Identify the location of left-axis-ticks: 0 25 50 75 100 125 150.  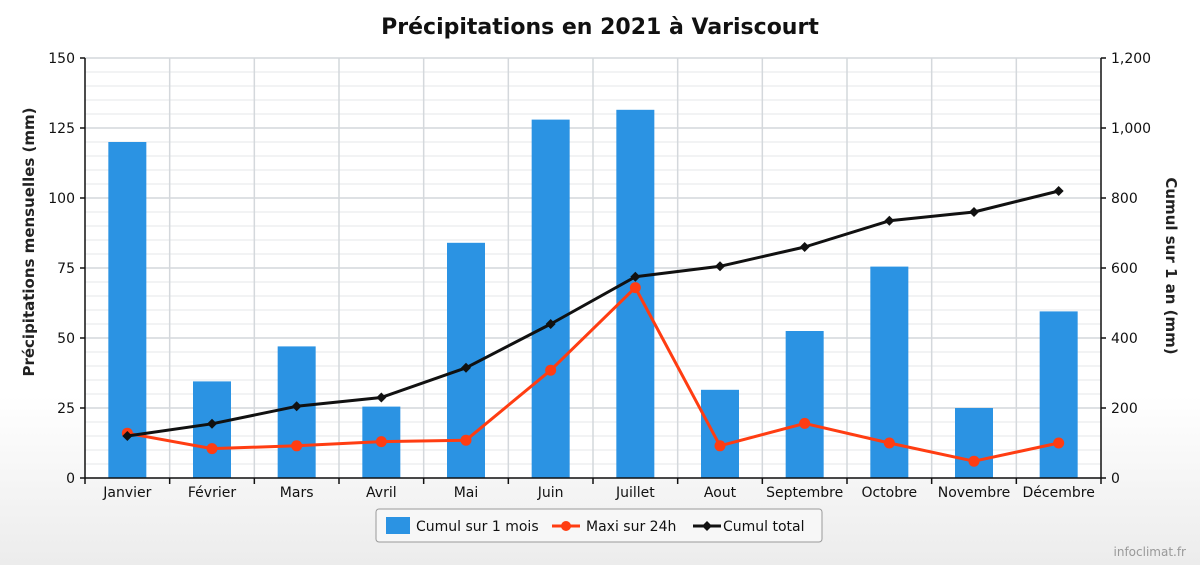
(66, 269).